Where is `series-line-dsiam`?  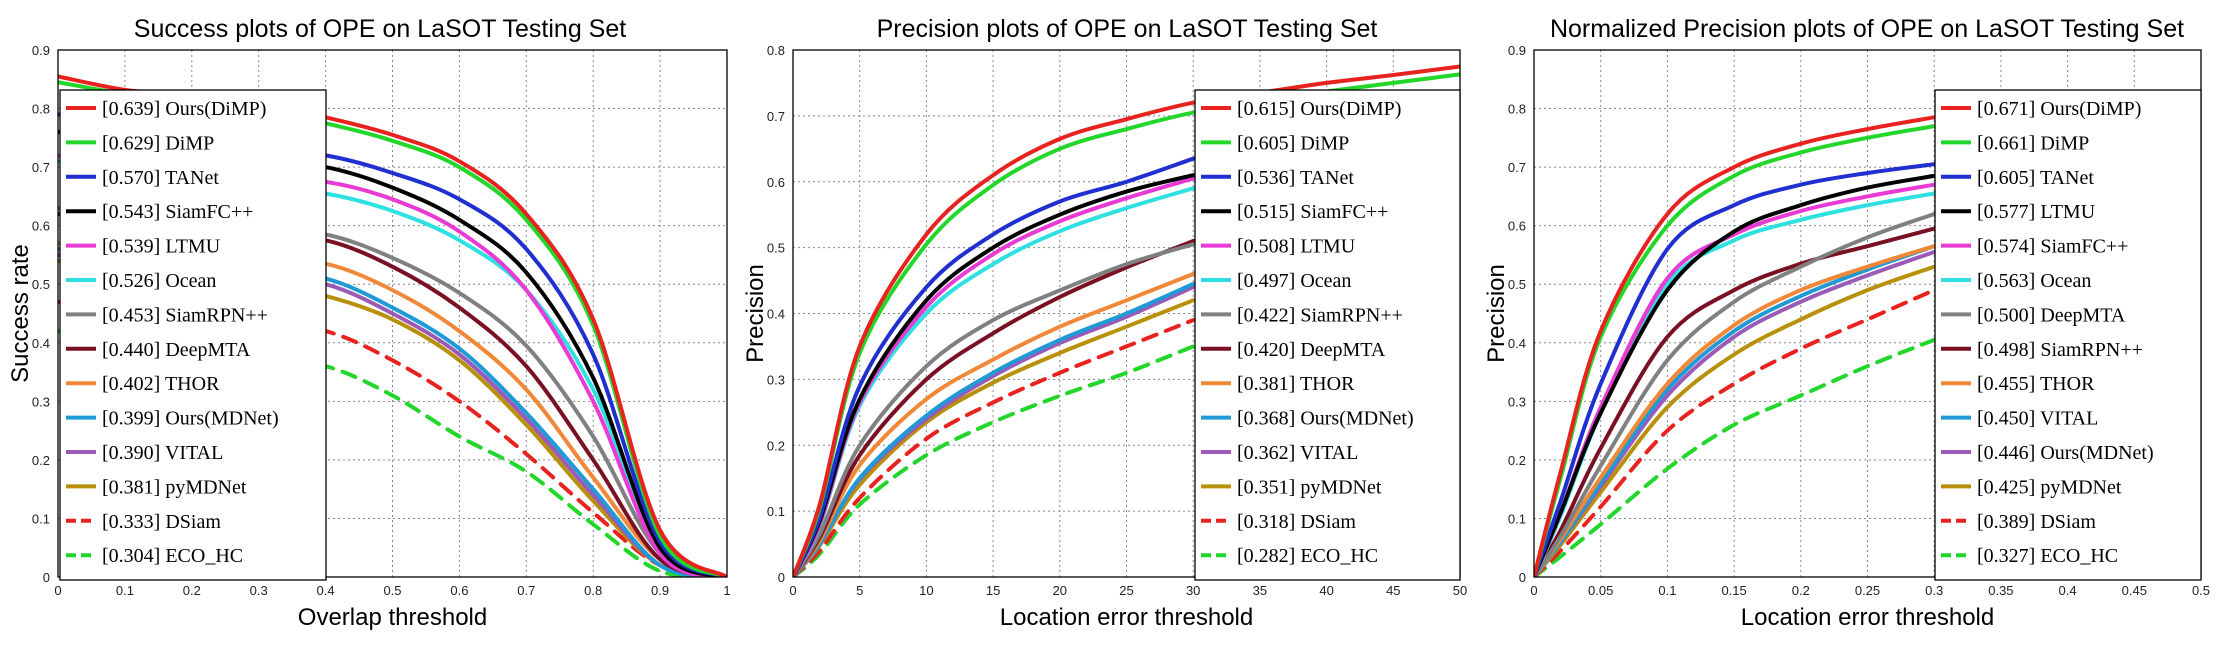 series-line-dsiam is located at coordinates (994, 447).